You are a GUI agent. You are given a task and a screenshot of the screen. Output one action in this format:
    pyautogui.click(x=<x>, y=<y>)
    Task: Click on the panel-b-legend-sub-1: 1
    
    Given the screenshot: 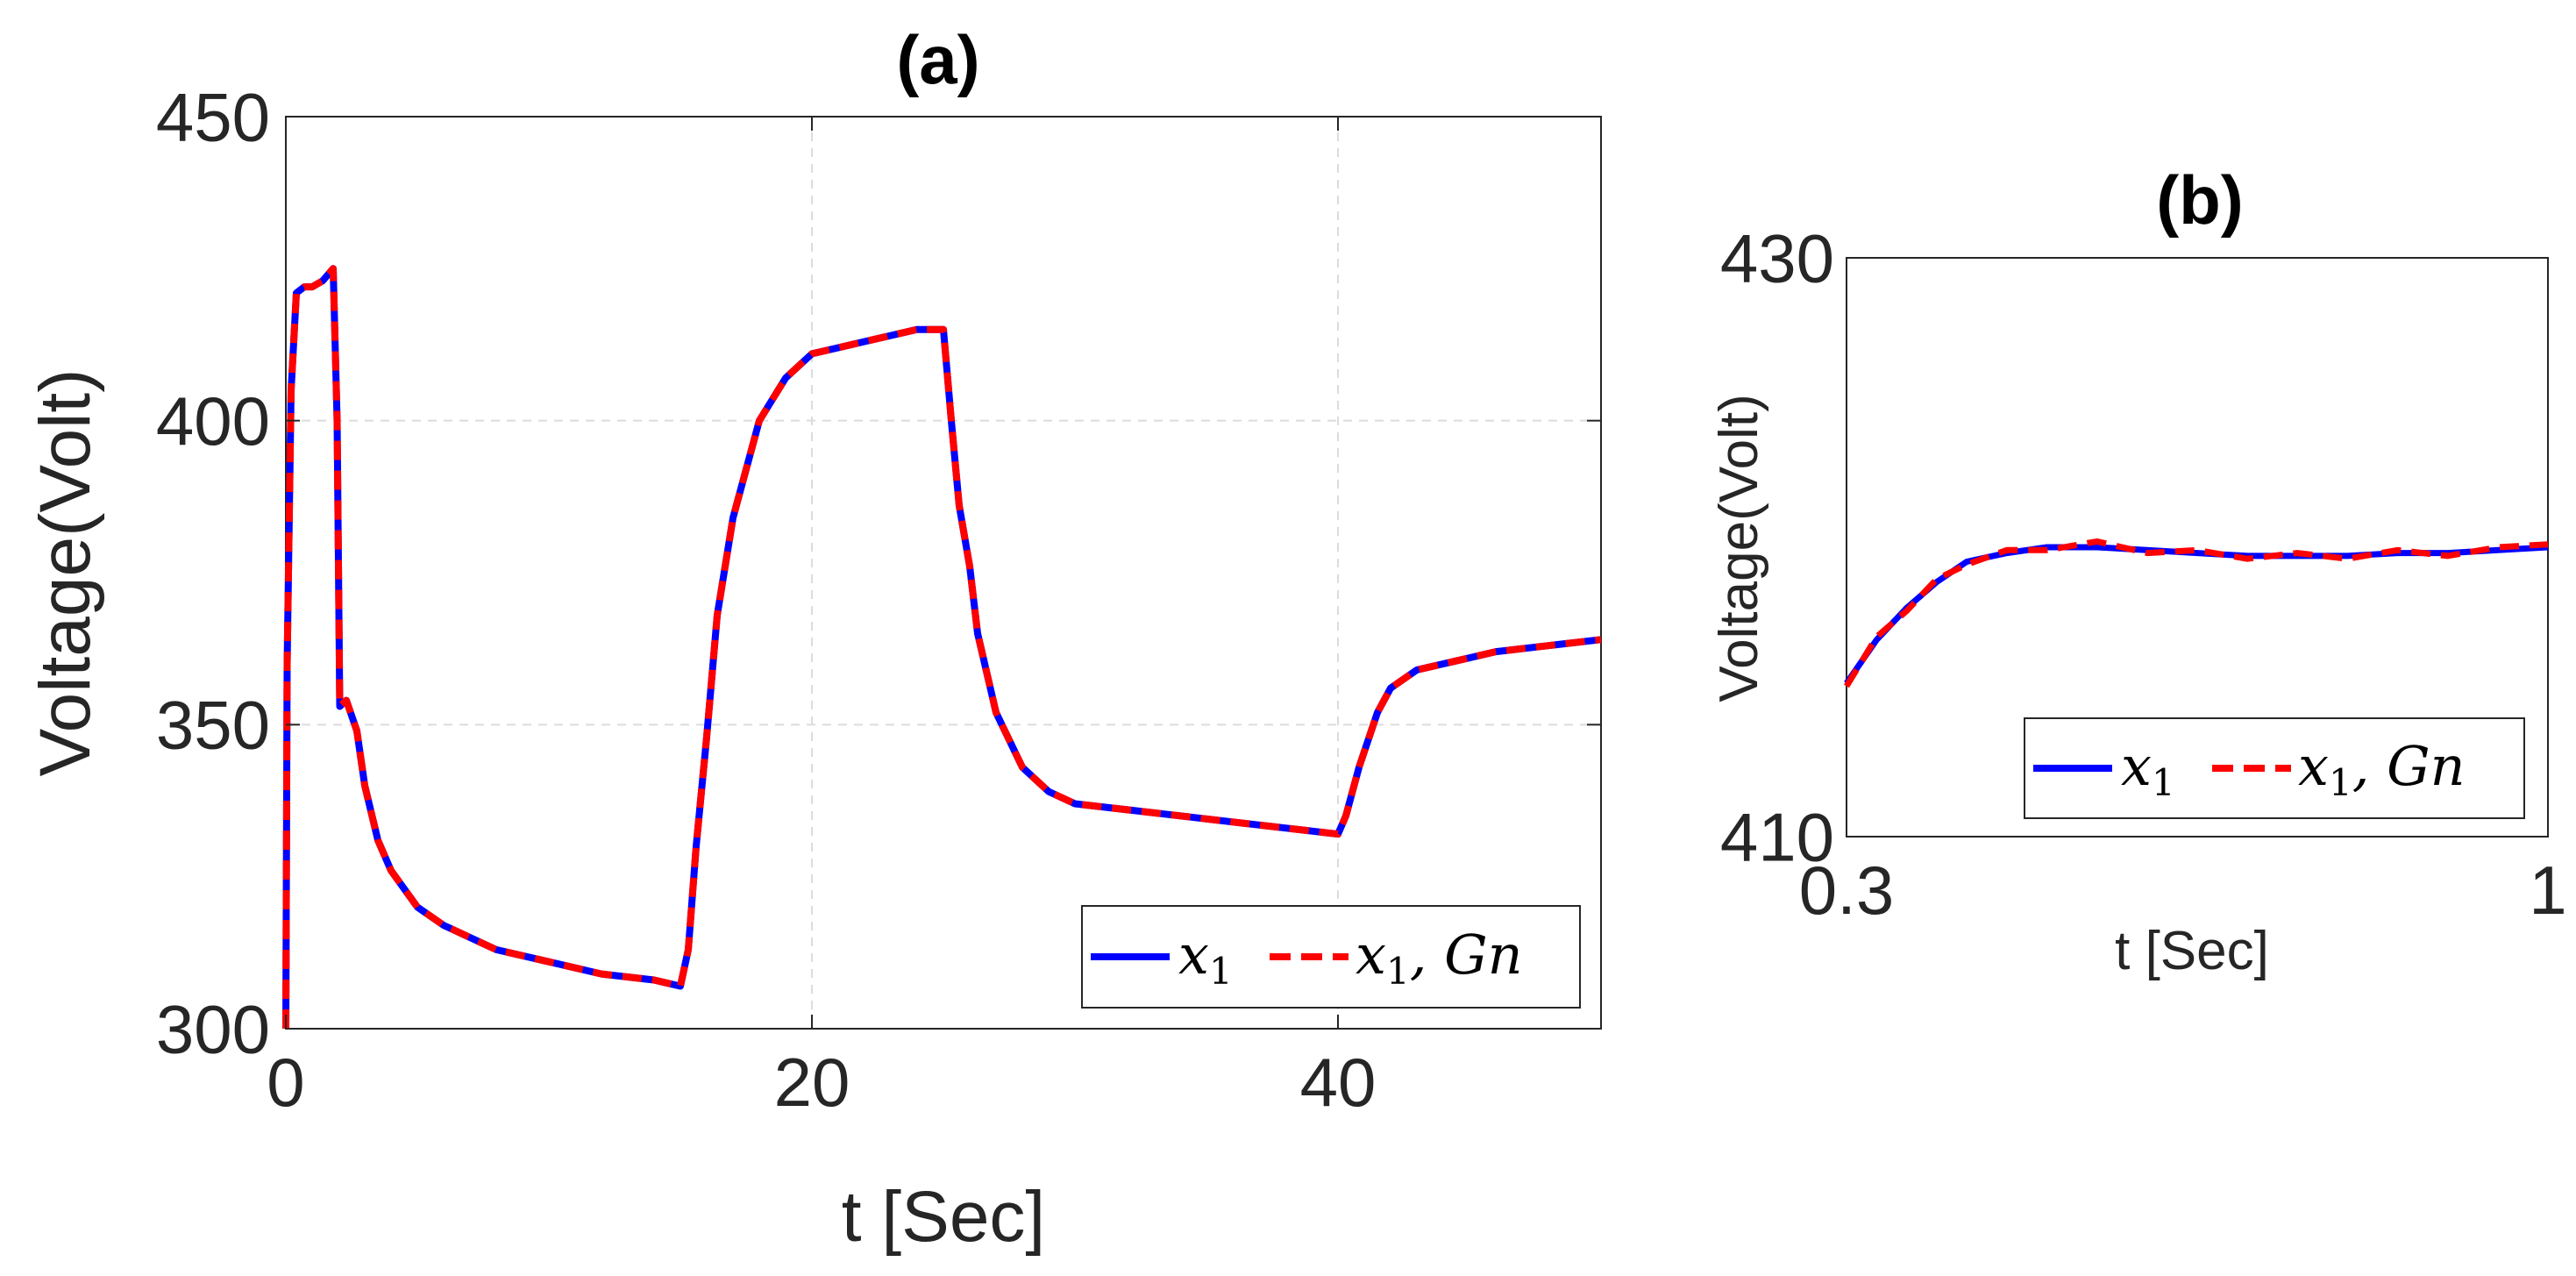 What is the action you would take?
    pyautogui.click(x=2163, y=782)
    